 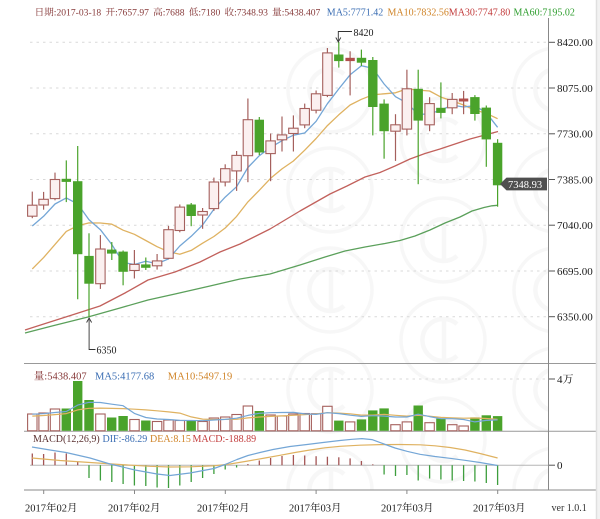 I want to click on svg-text: 7385.00, so click(x=575, y=180).